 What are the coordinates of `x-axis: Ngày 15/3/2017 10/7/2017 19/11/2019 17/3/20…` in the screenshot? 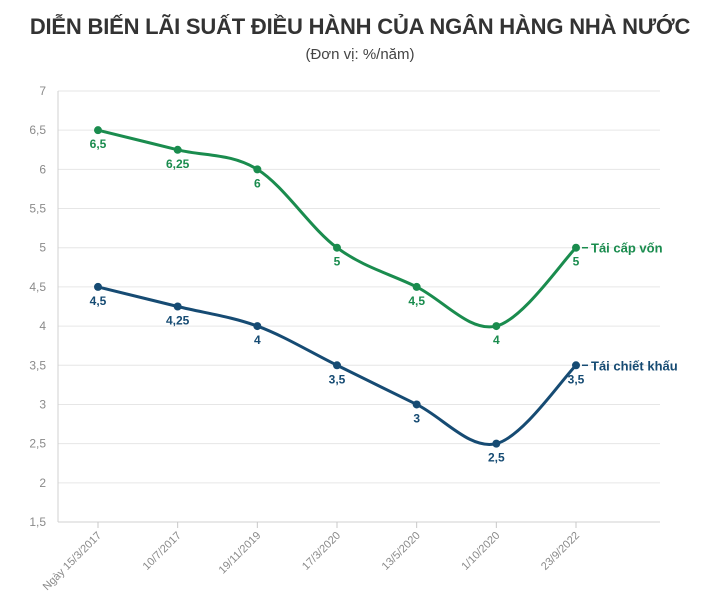 It's located at (350, 557).